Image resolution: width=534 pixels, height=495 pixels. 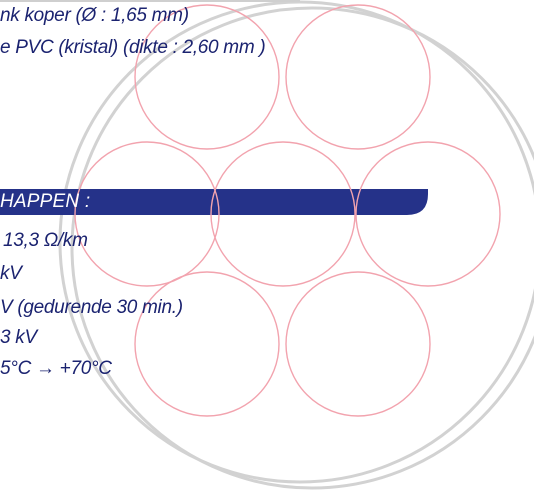 I want to click on properties-heading: HAPPEN :, so click(x=45, y=201).